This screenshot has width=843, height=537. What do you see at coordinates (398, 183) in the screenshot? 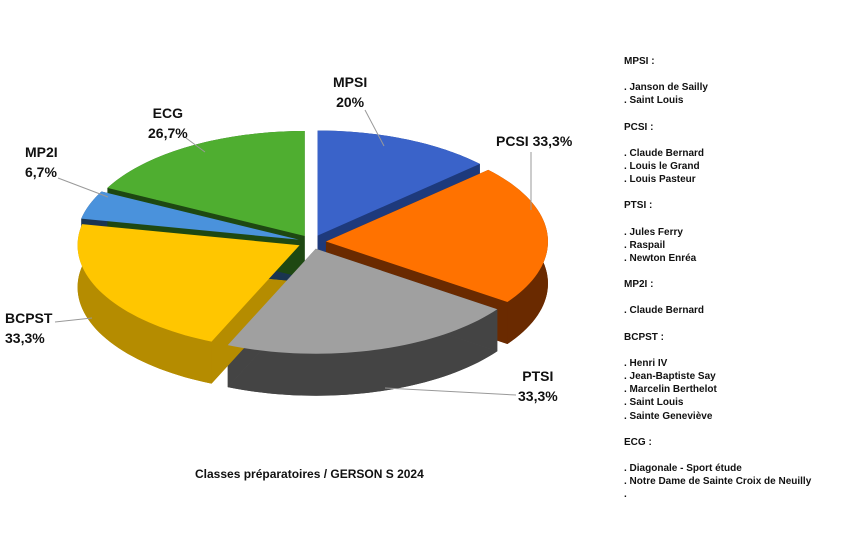
I see `slice-mpsi` at bounding box center [398, 183].